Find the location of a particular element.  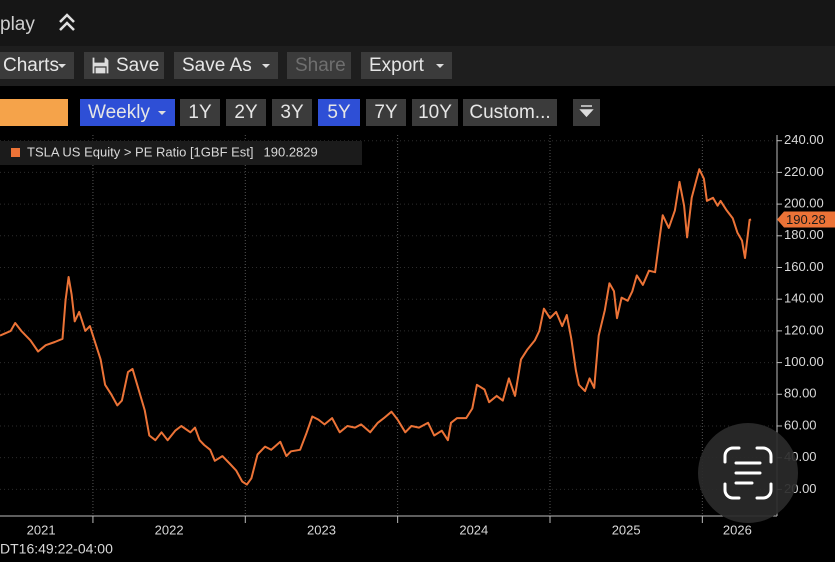

range-button-label: 2Y is located at coordinates (246, 112).